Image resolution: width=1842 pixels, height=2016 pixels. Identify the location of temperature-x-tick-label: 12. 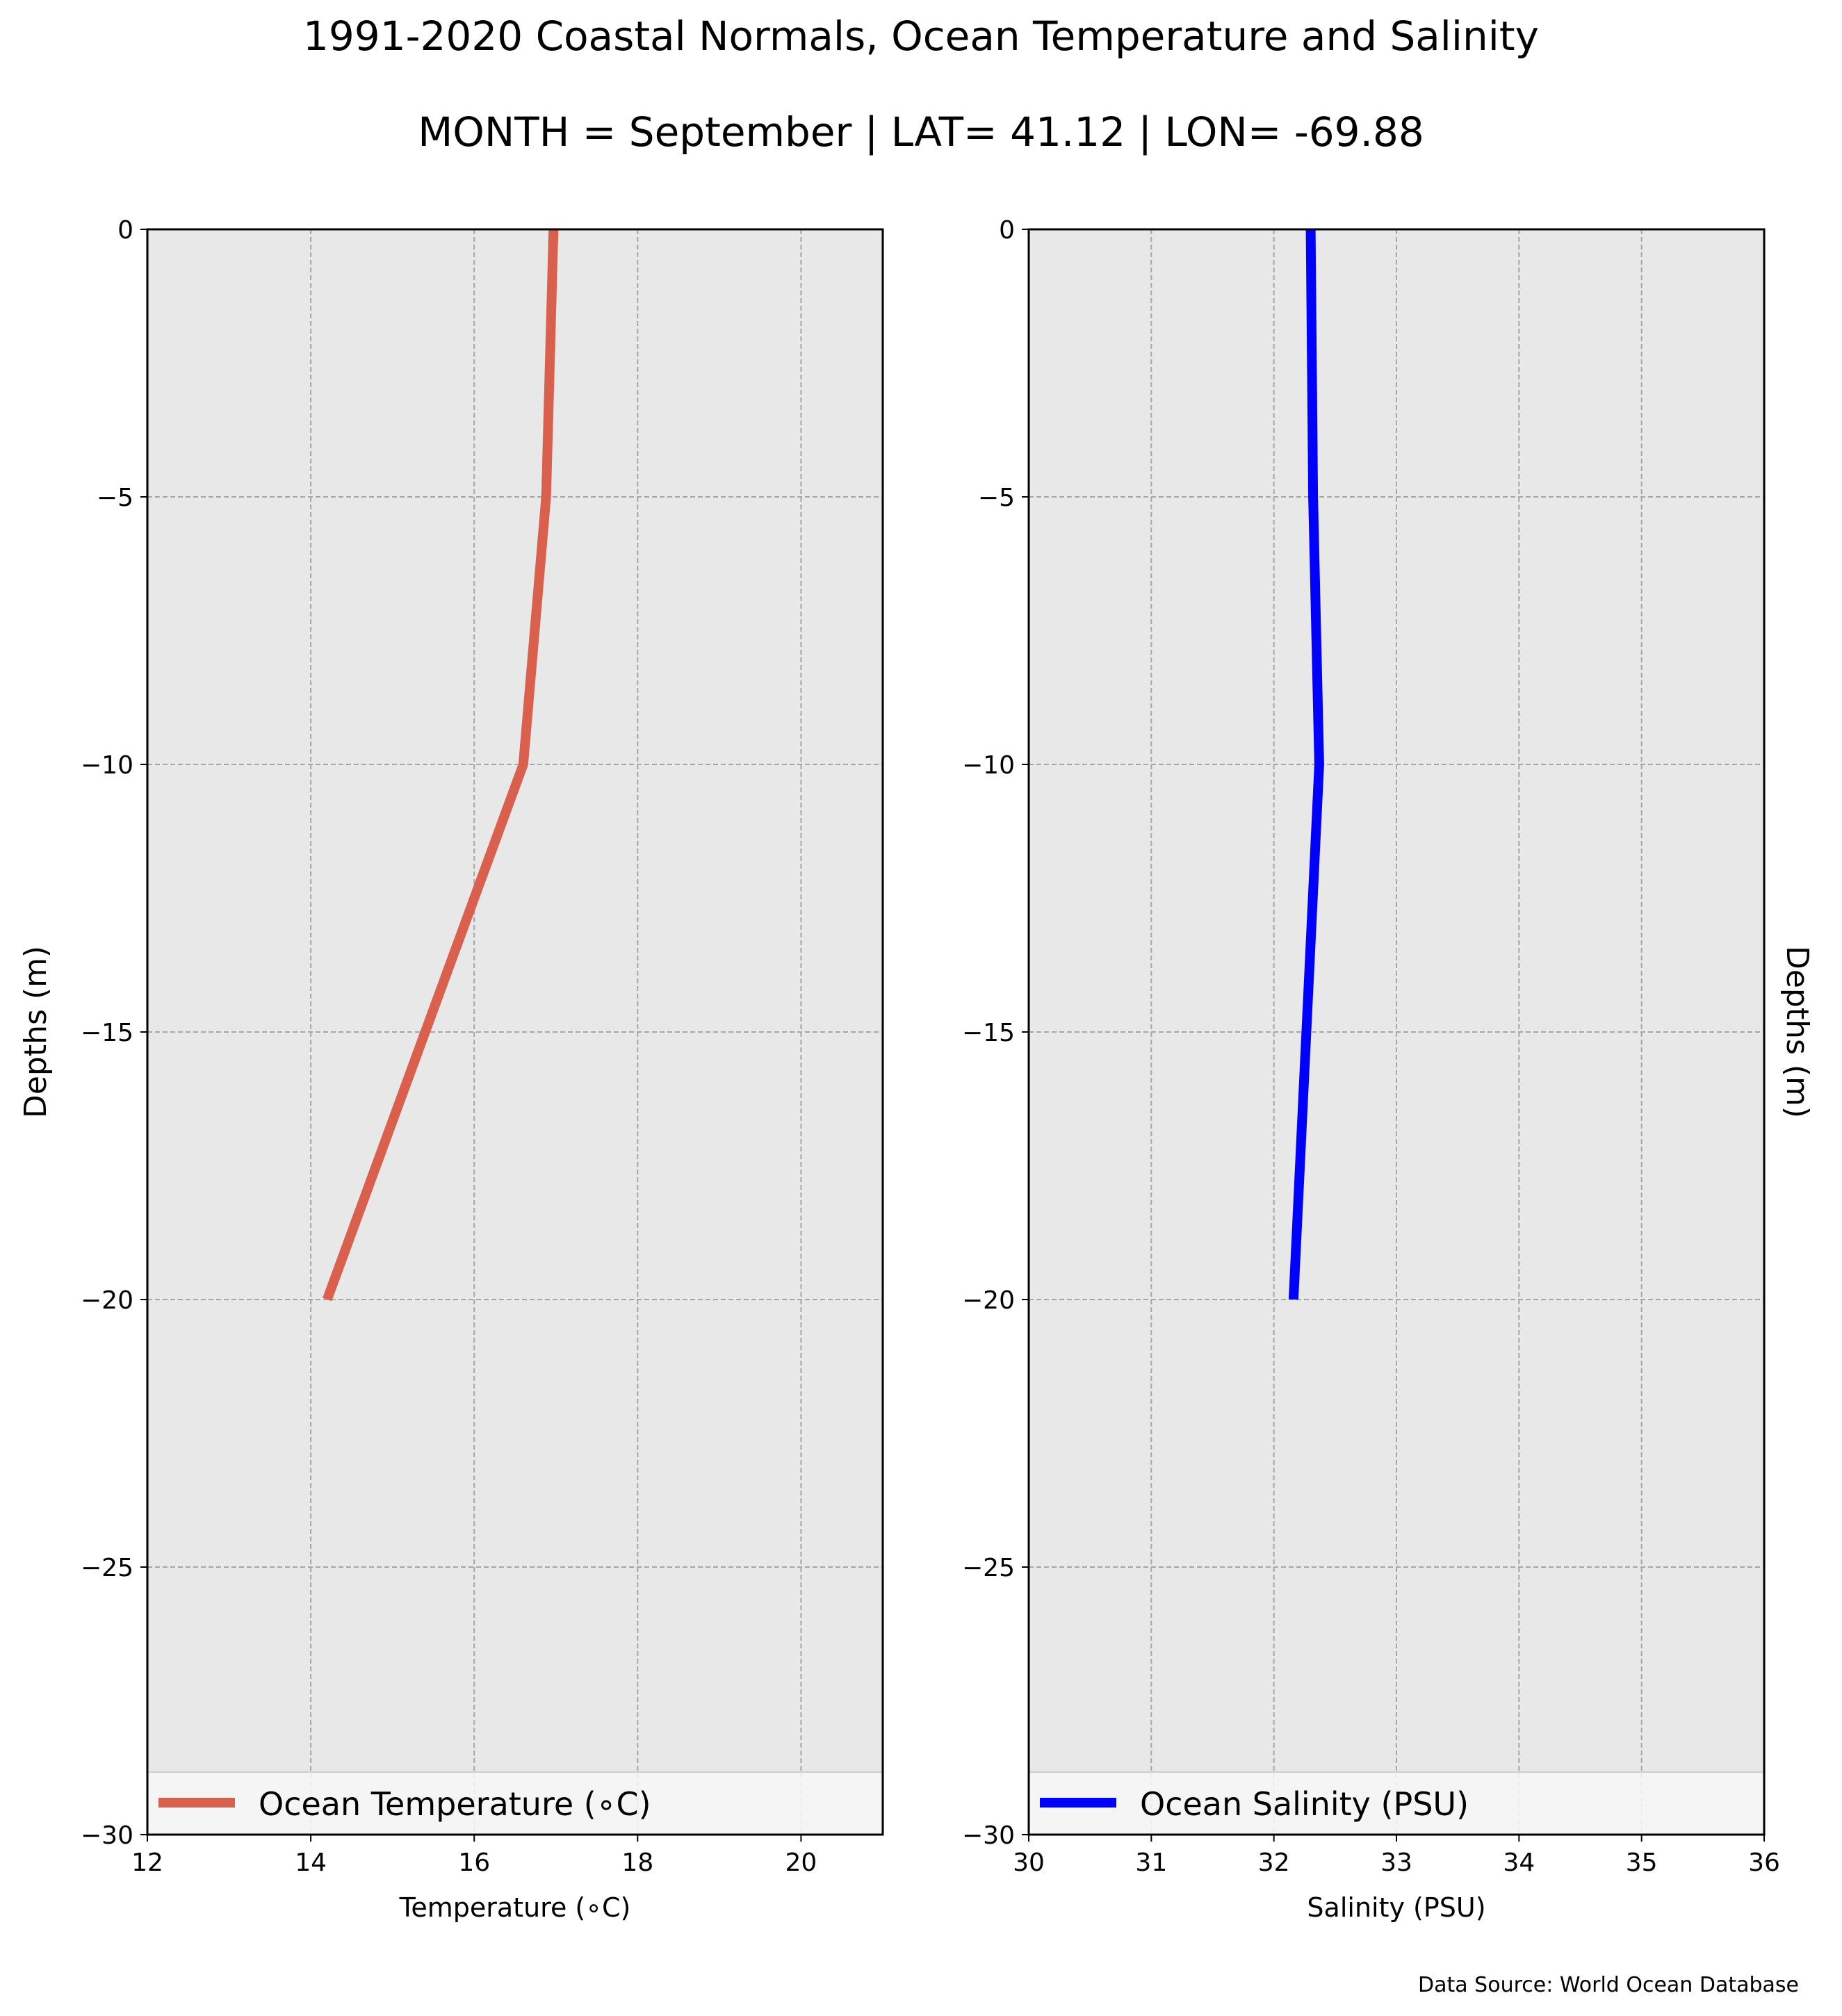
(147, 1863).